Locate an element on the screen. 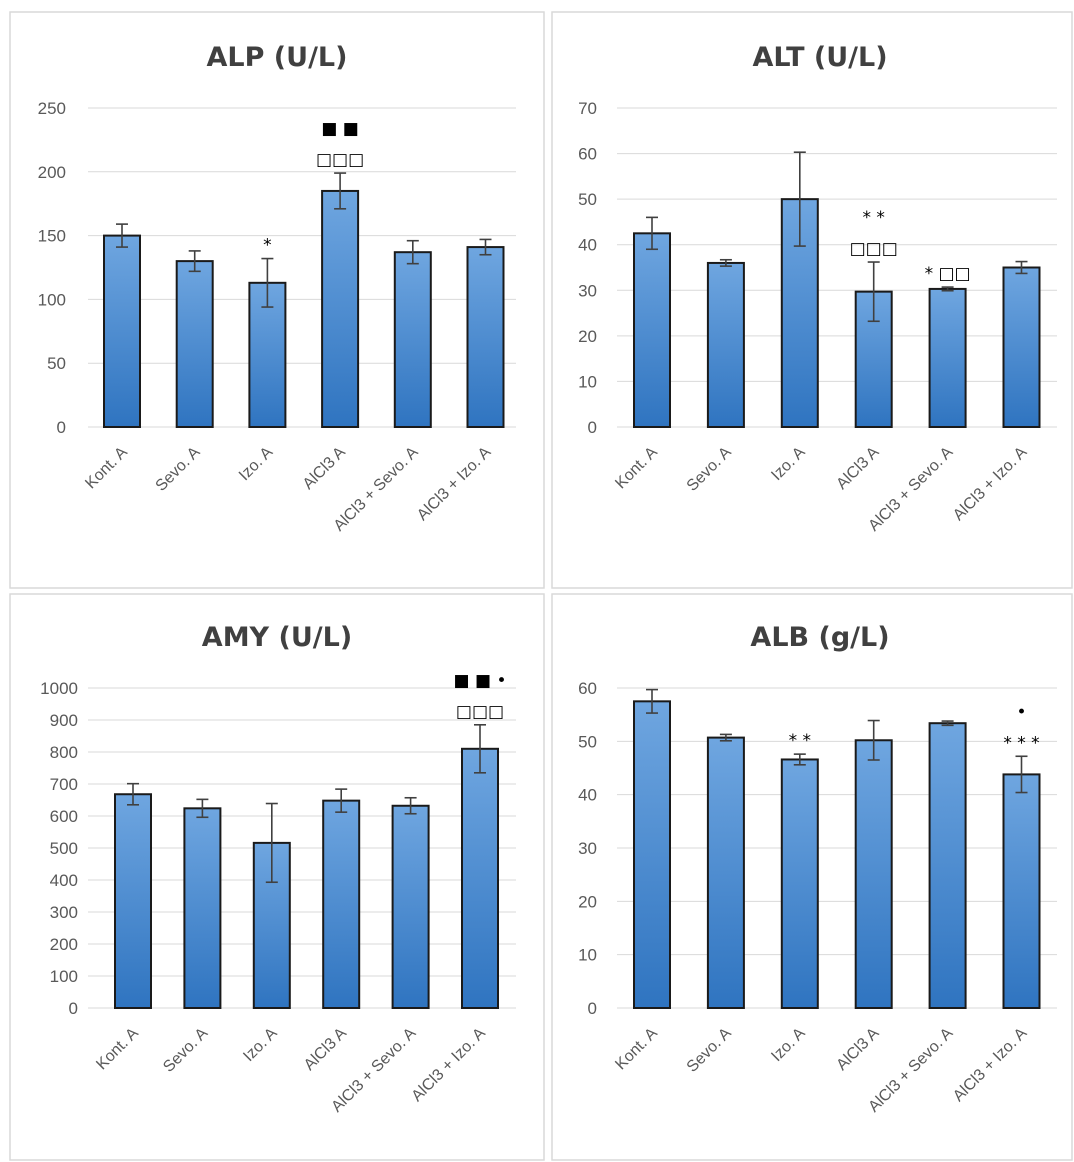 The height and width of the screenshot is (1162, 1074). y-tick-label: 400 is located at coordinates (64, 880).